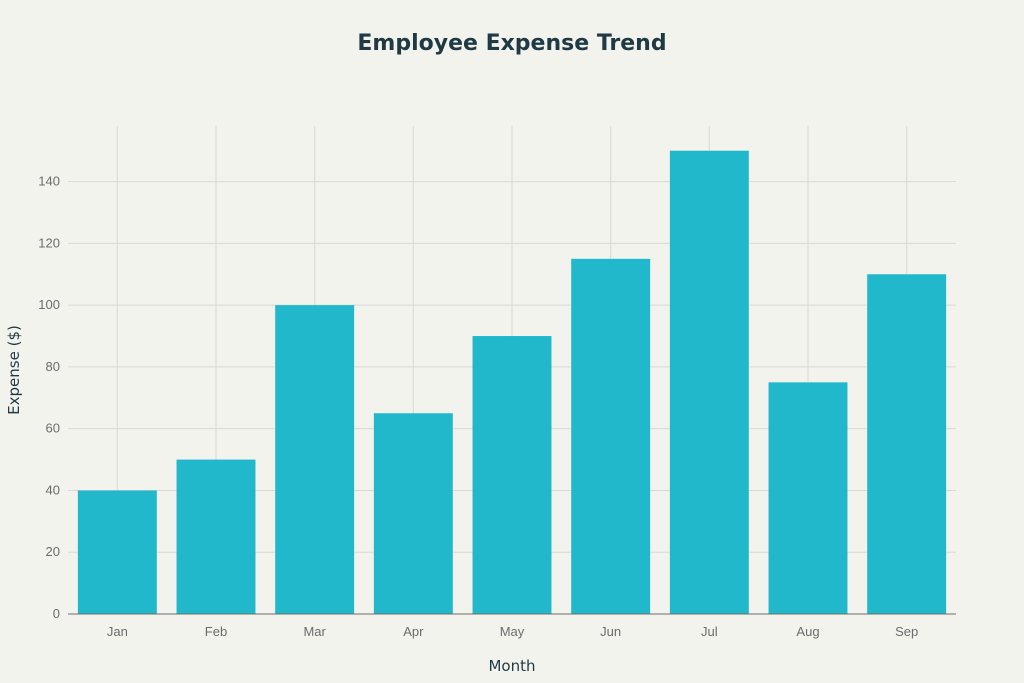 This screenshot has height=683, width=1024. I want to click on y-tick-label: 120, so click(49, 242).